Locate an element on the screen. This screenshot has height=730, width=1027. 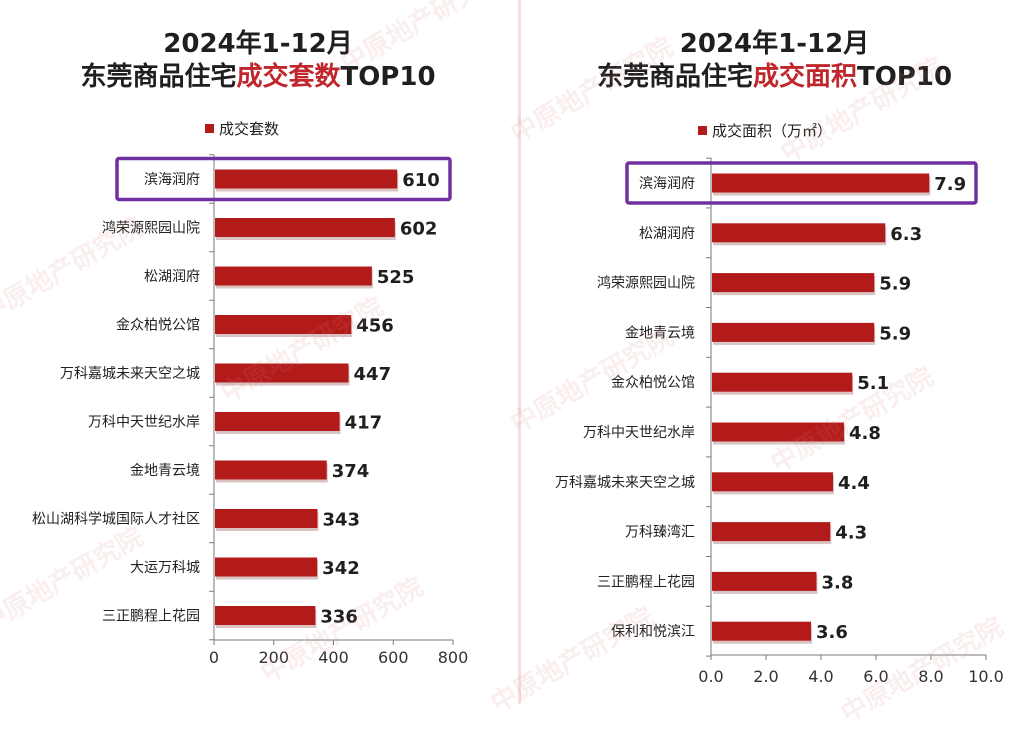
x-tick-label: 4.0 is located at coordinates (820, 676).